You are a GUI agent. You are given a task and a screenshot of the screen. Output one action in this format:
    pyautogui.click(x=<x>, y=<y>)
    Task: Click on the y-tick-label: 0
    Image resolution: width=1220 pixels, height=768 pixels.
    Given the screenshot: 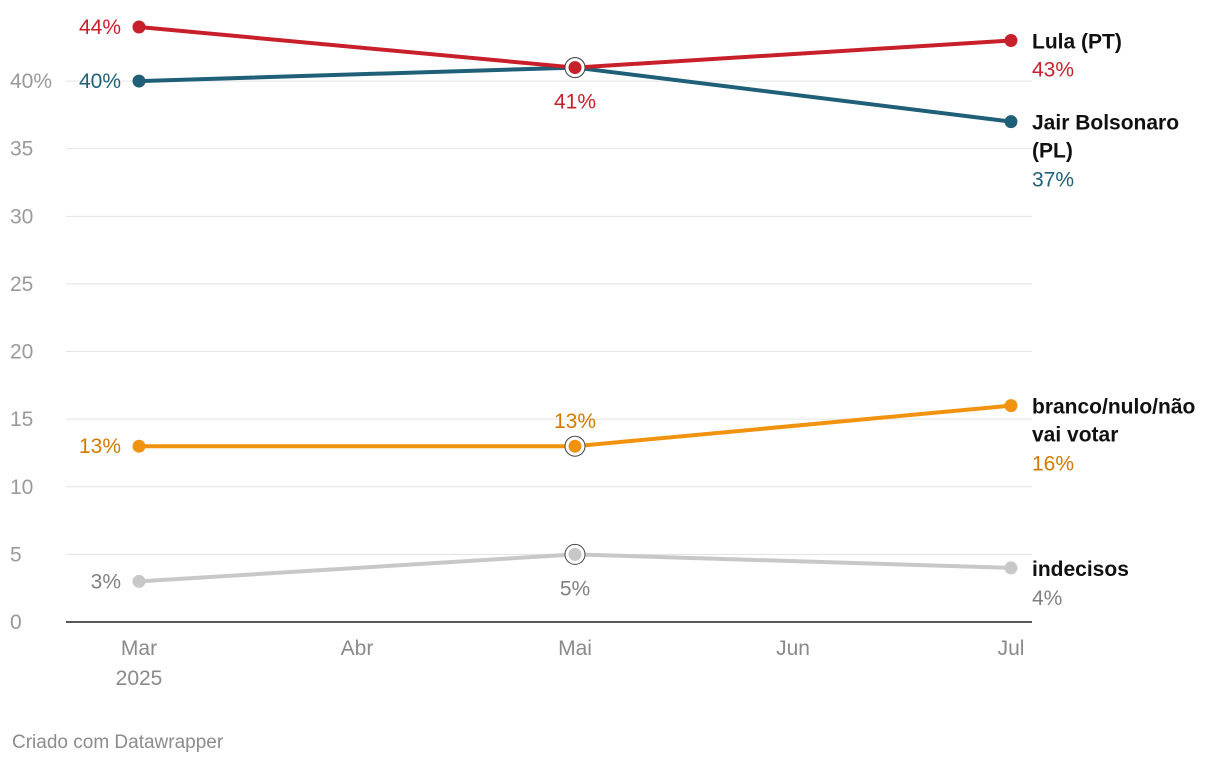 What is the action you would take?
    pyautogui.click(x=16, y=622)
    